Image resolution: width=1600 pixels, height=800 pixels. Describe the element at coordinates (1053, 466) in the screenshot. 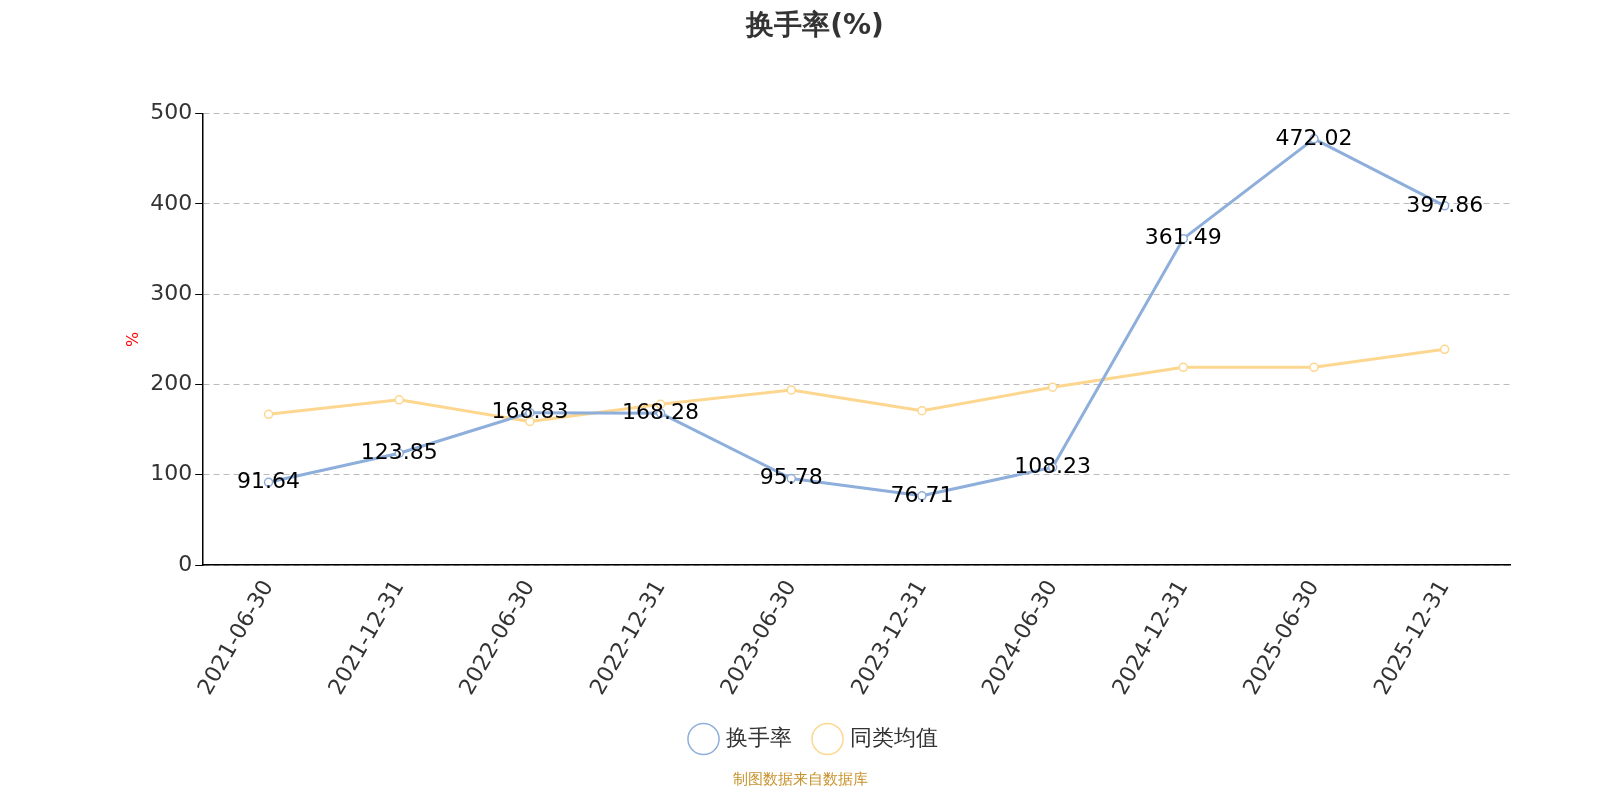

I see `data-label: 108.23` at that location.